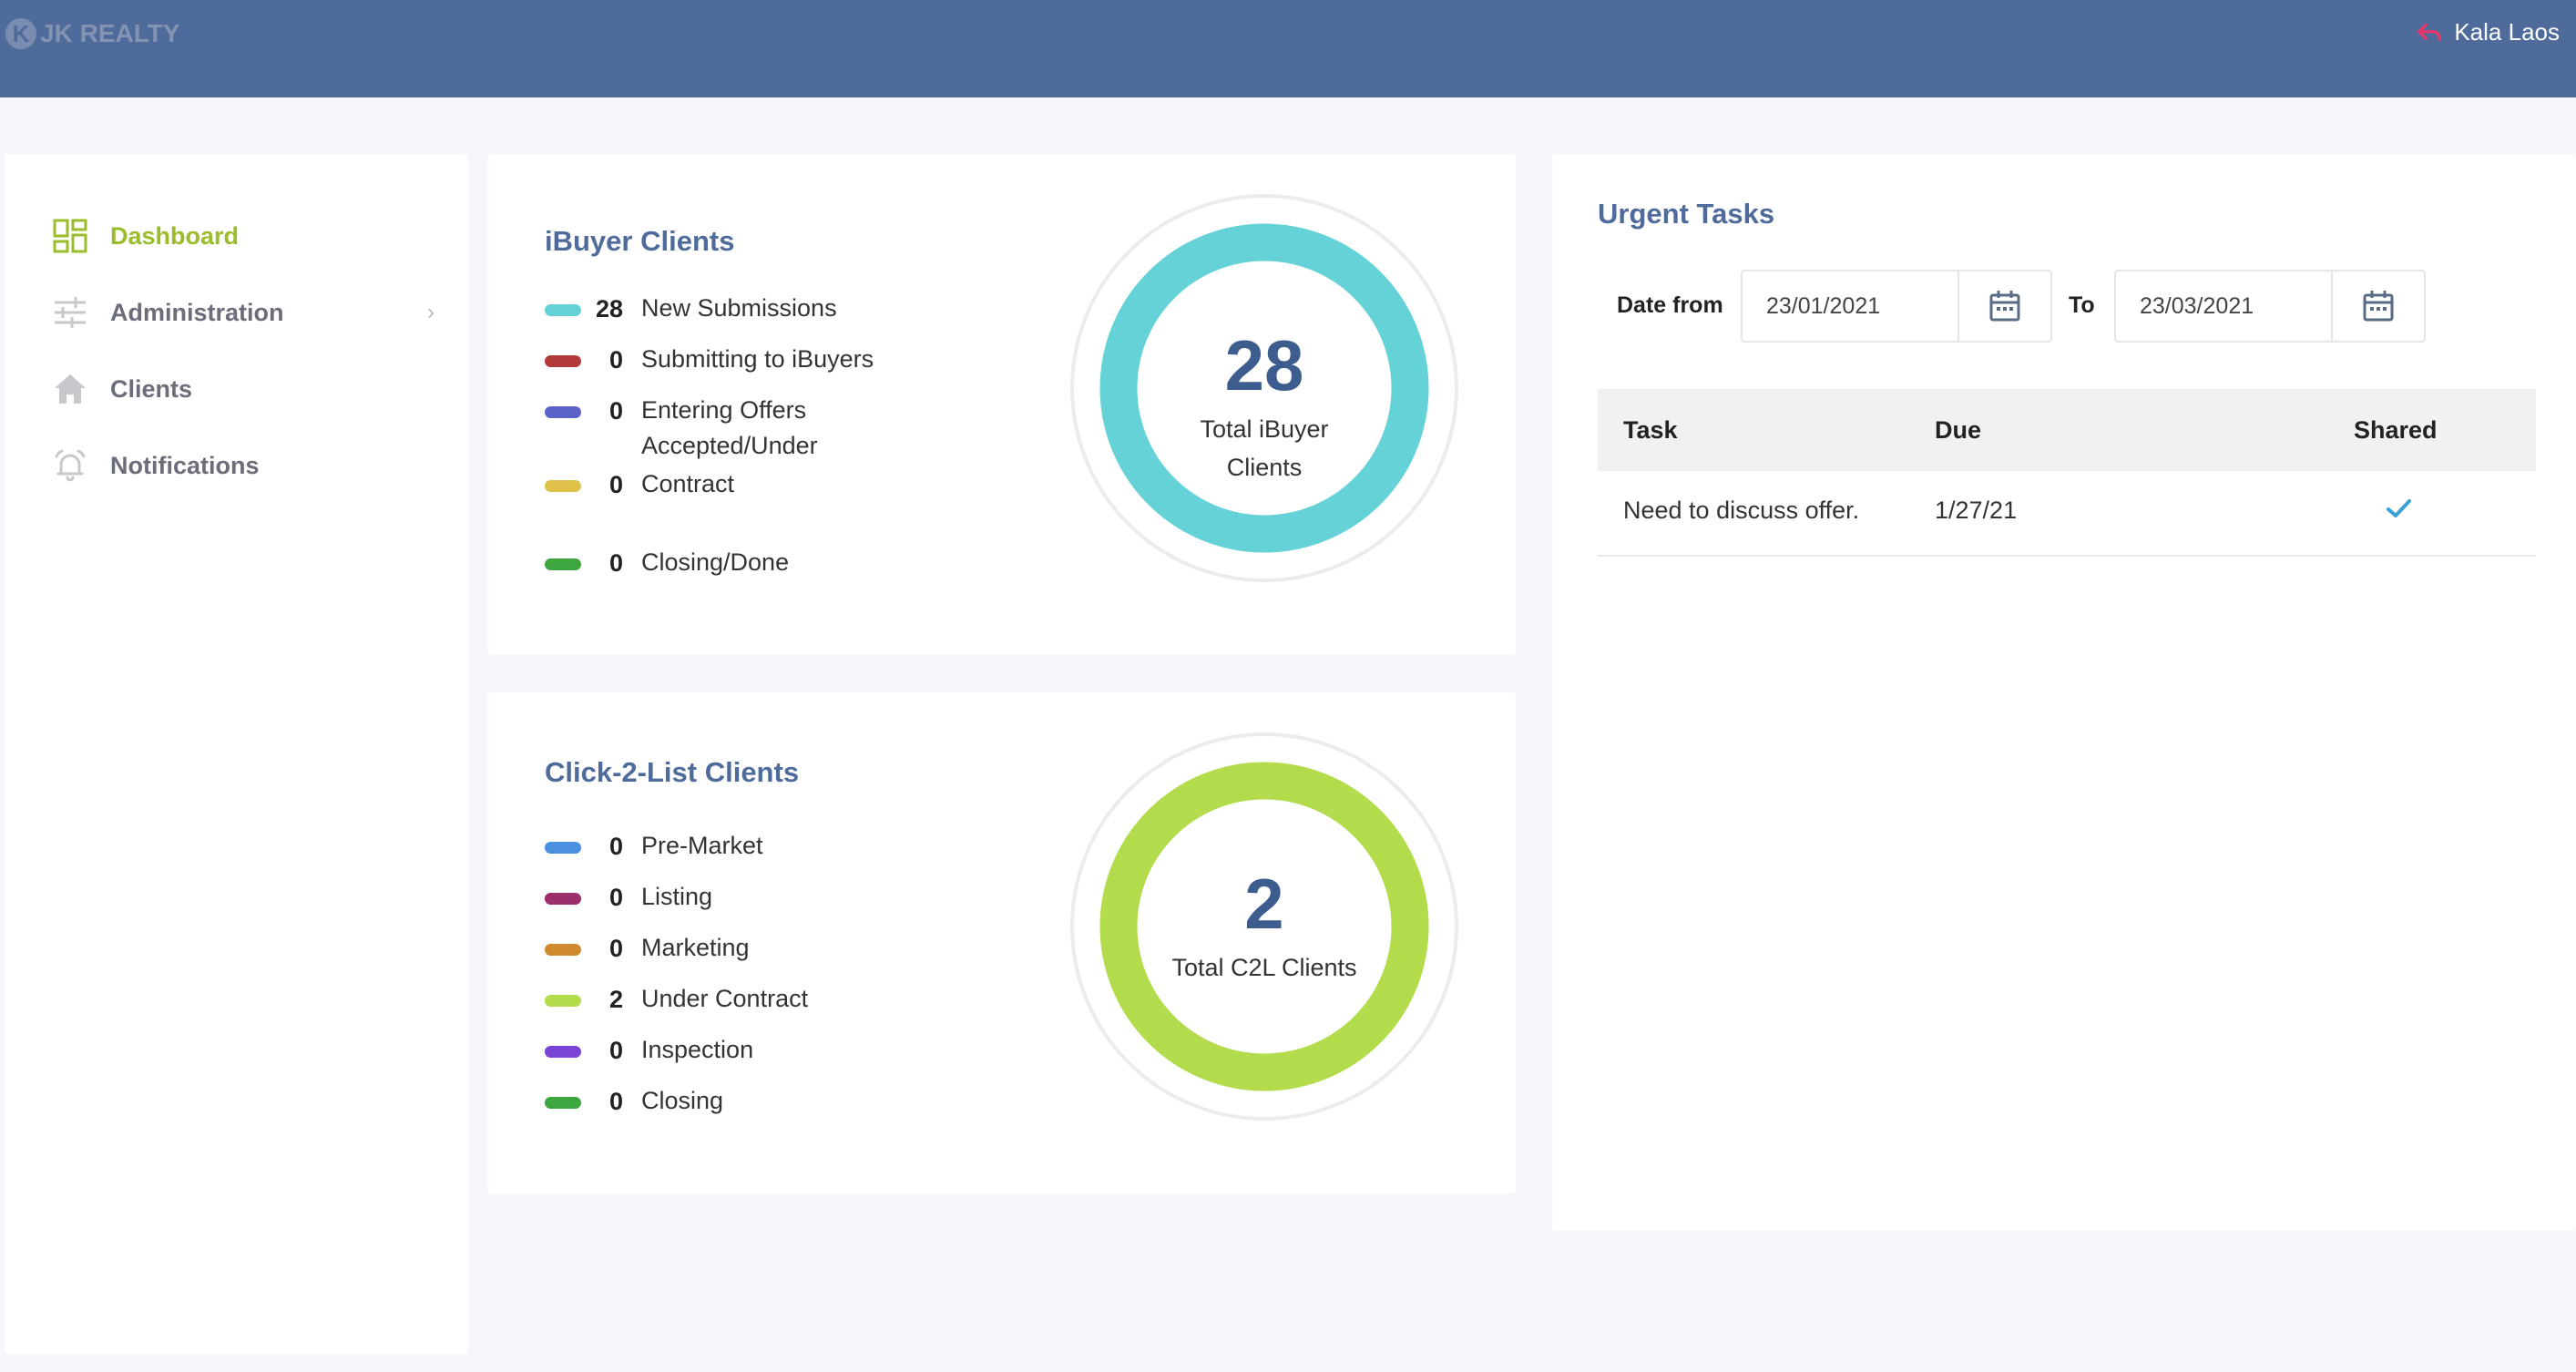 This screenshot has height=1372, width=2576. I want to click on ibuyer-total-label: Total iBuyer Clients, so click(1264, 448).